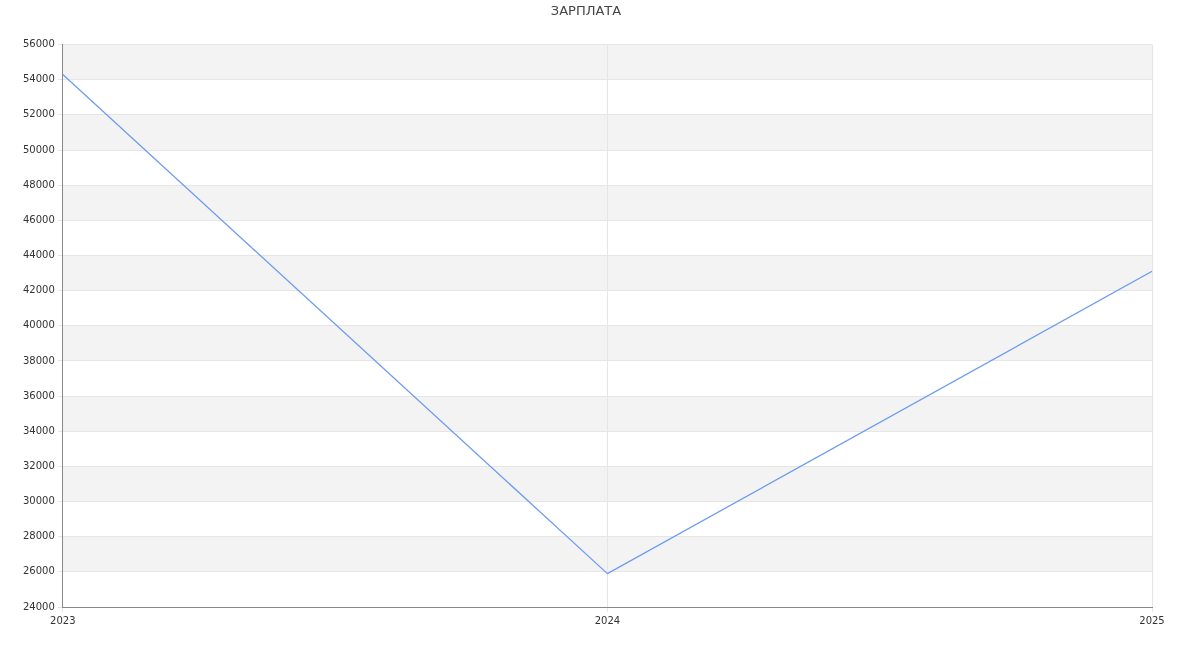  Describe the element at coordinates (63, 620) in the screenshot. I see `x-tick-label: 2023` at that location.